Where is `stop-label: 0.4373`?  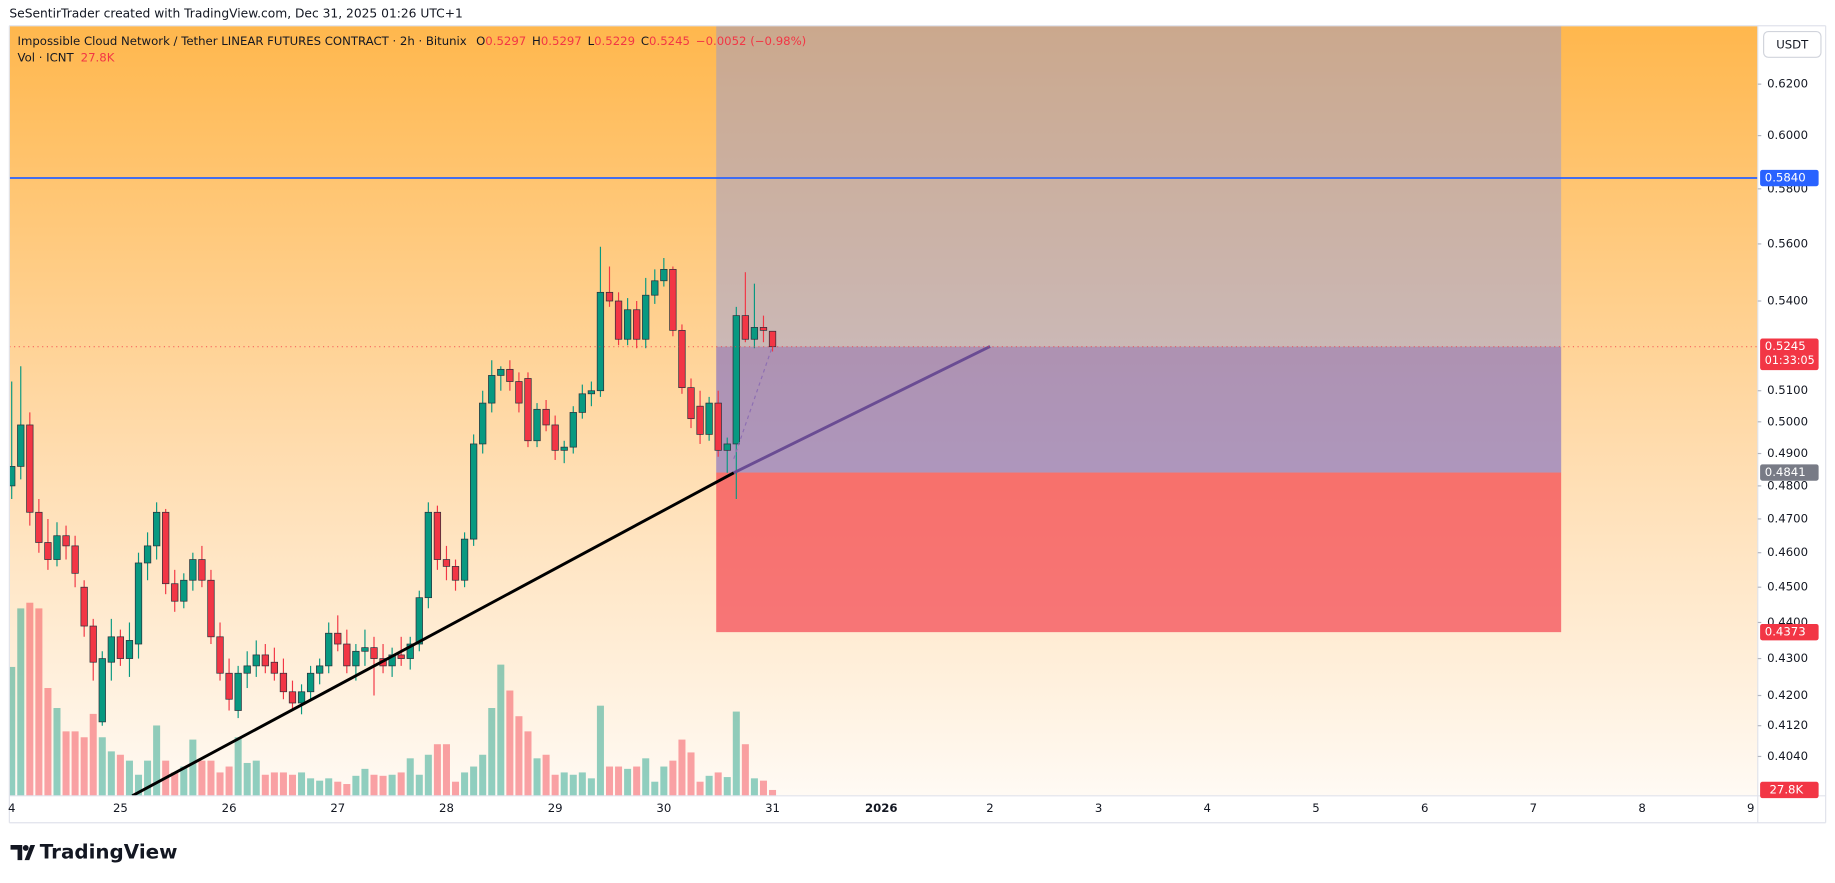 stop-label: 0.4373 is located at coordinates (1785, 632).